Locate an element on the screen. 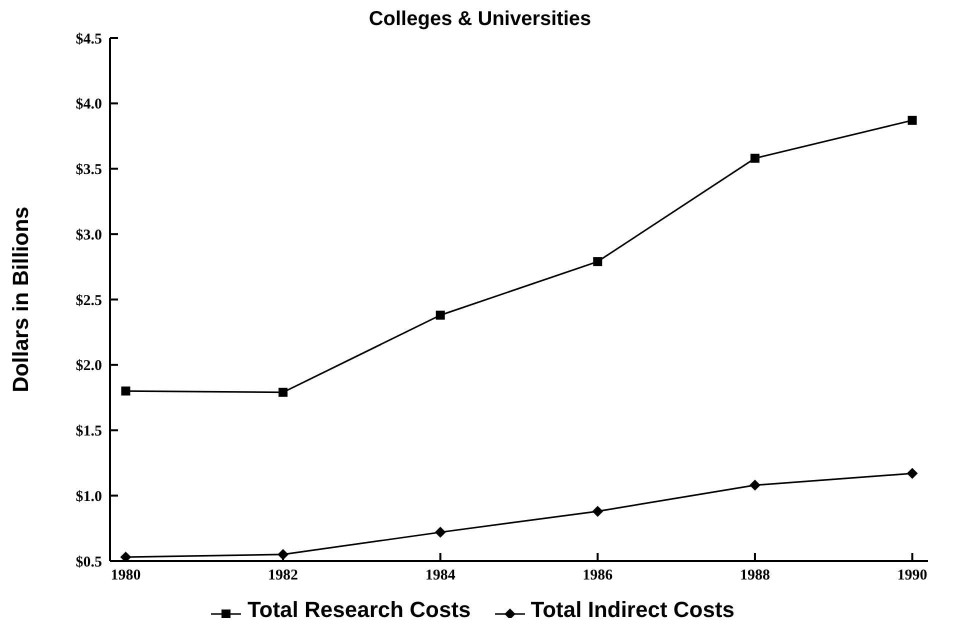 The height and width of the screenshot is (637, 960). y-tick-label: $2.5 is located at coordinates (89, 300).